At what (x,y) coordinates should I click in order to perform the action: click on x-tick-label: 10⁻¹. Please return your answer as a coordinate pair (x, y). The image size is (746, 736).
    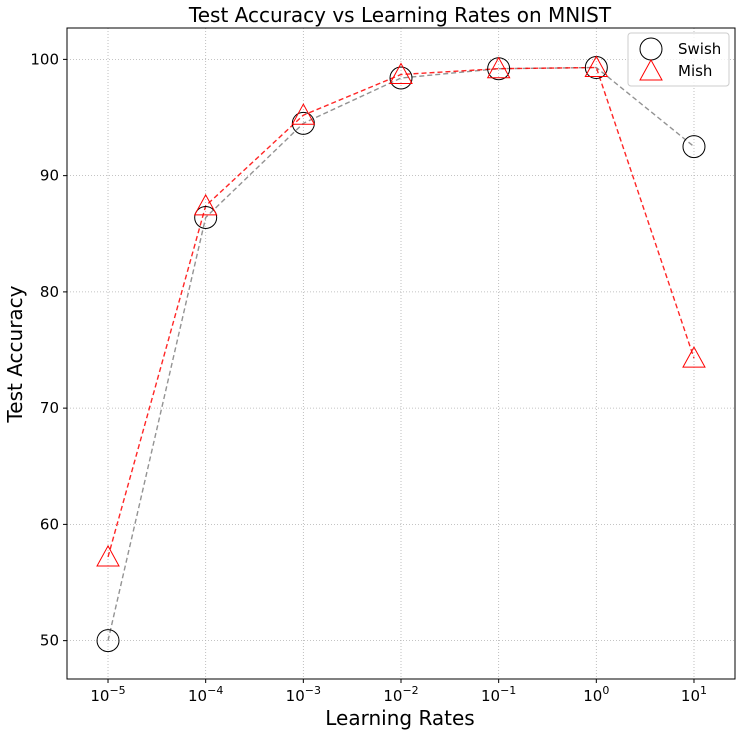
    Looking at the image, I should click on (498, 694).